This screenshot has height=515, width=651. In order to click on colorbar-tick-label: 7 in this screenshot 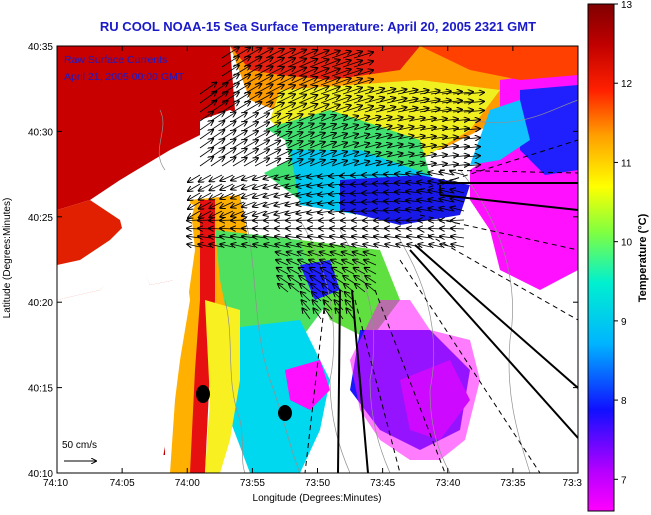, I will do `click(624, 480)`.